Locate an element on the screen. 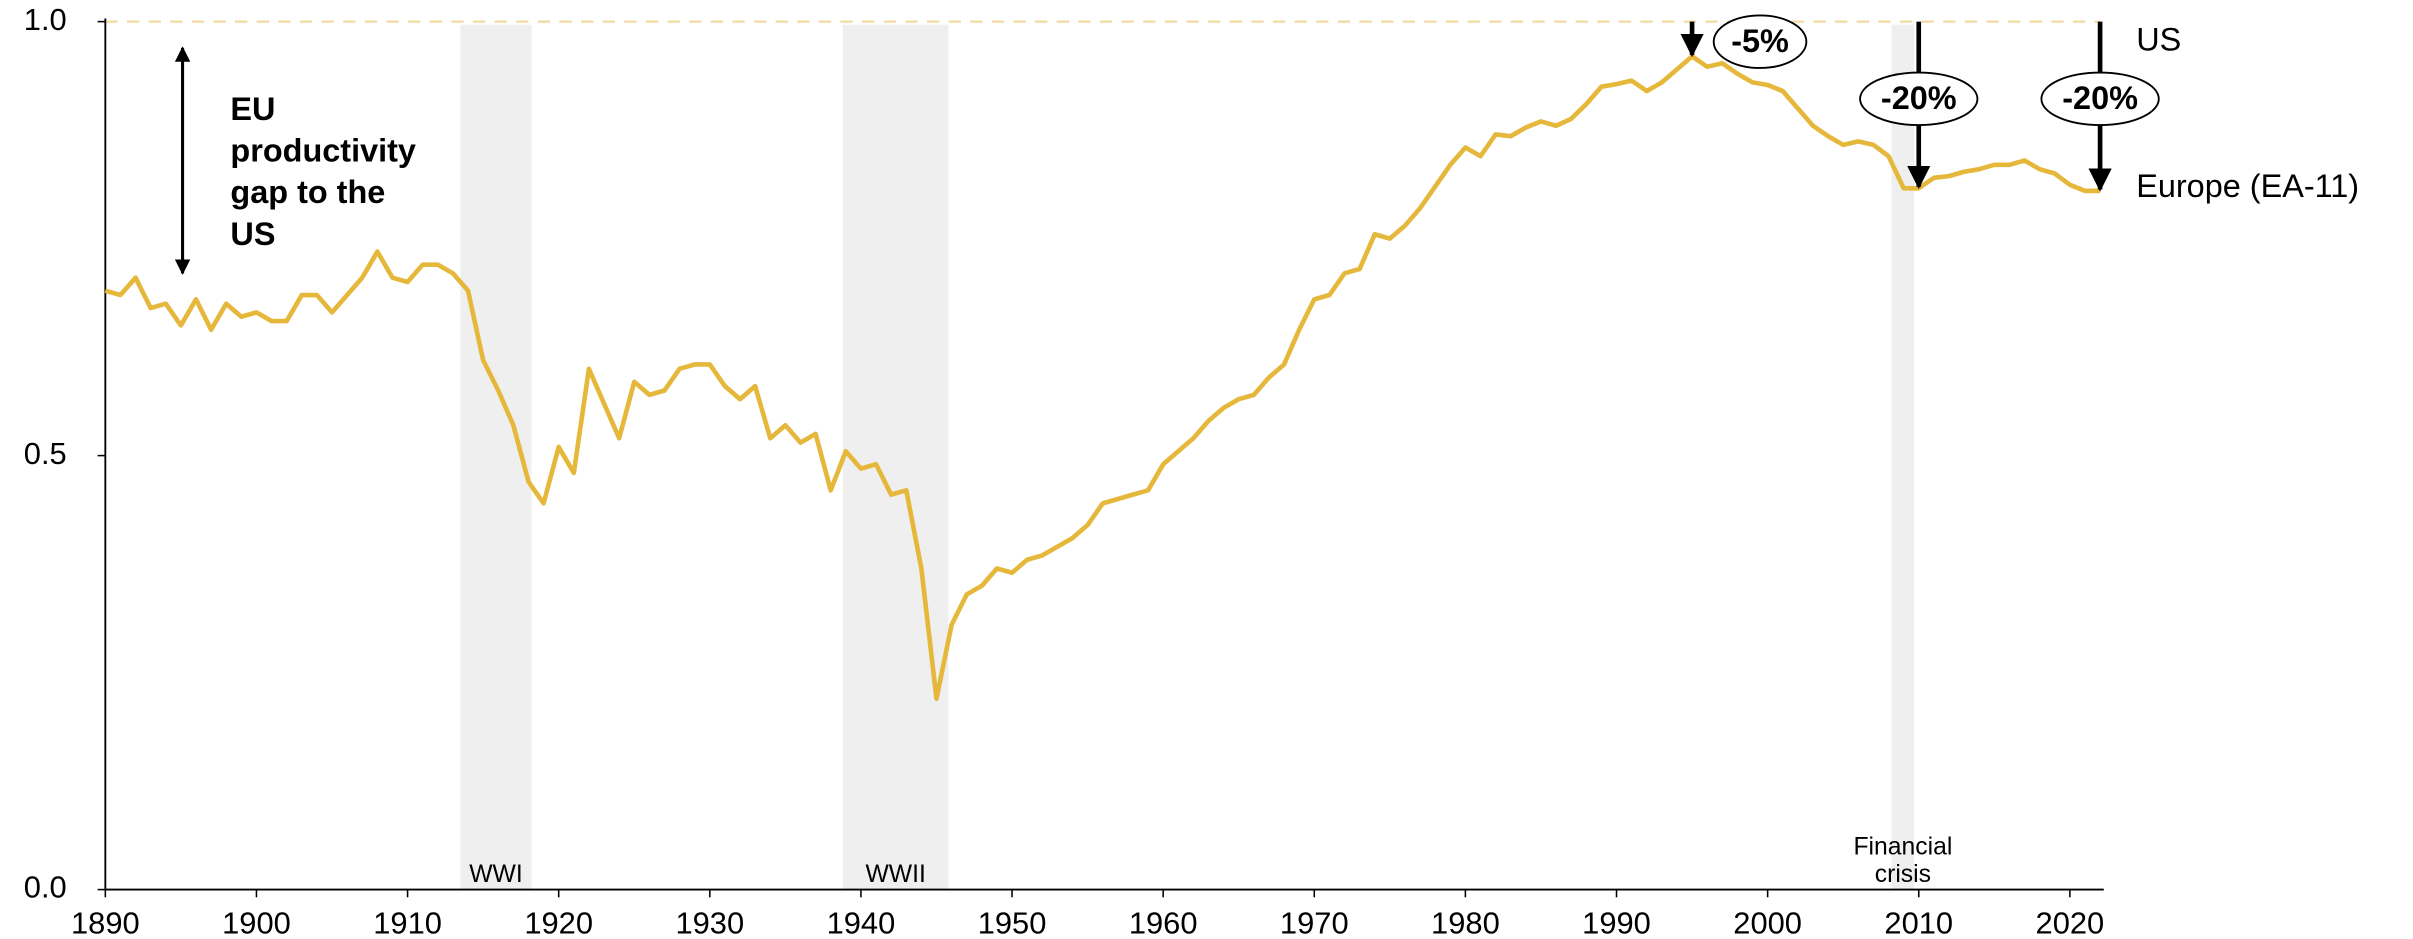 The height and width of the screenshot is (939, 2413). period-label: WWI is located at coordinates (496, 874).